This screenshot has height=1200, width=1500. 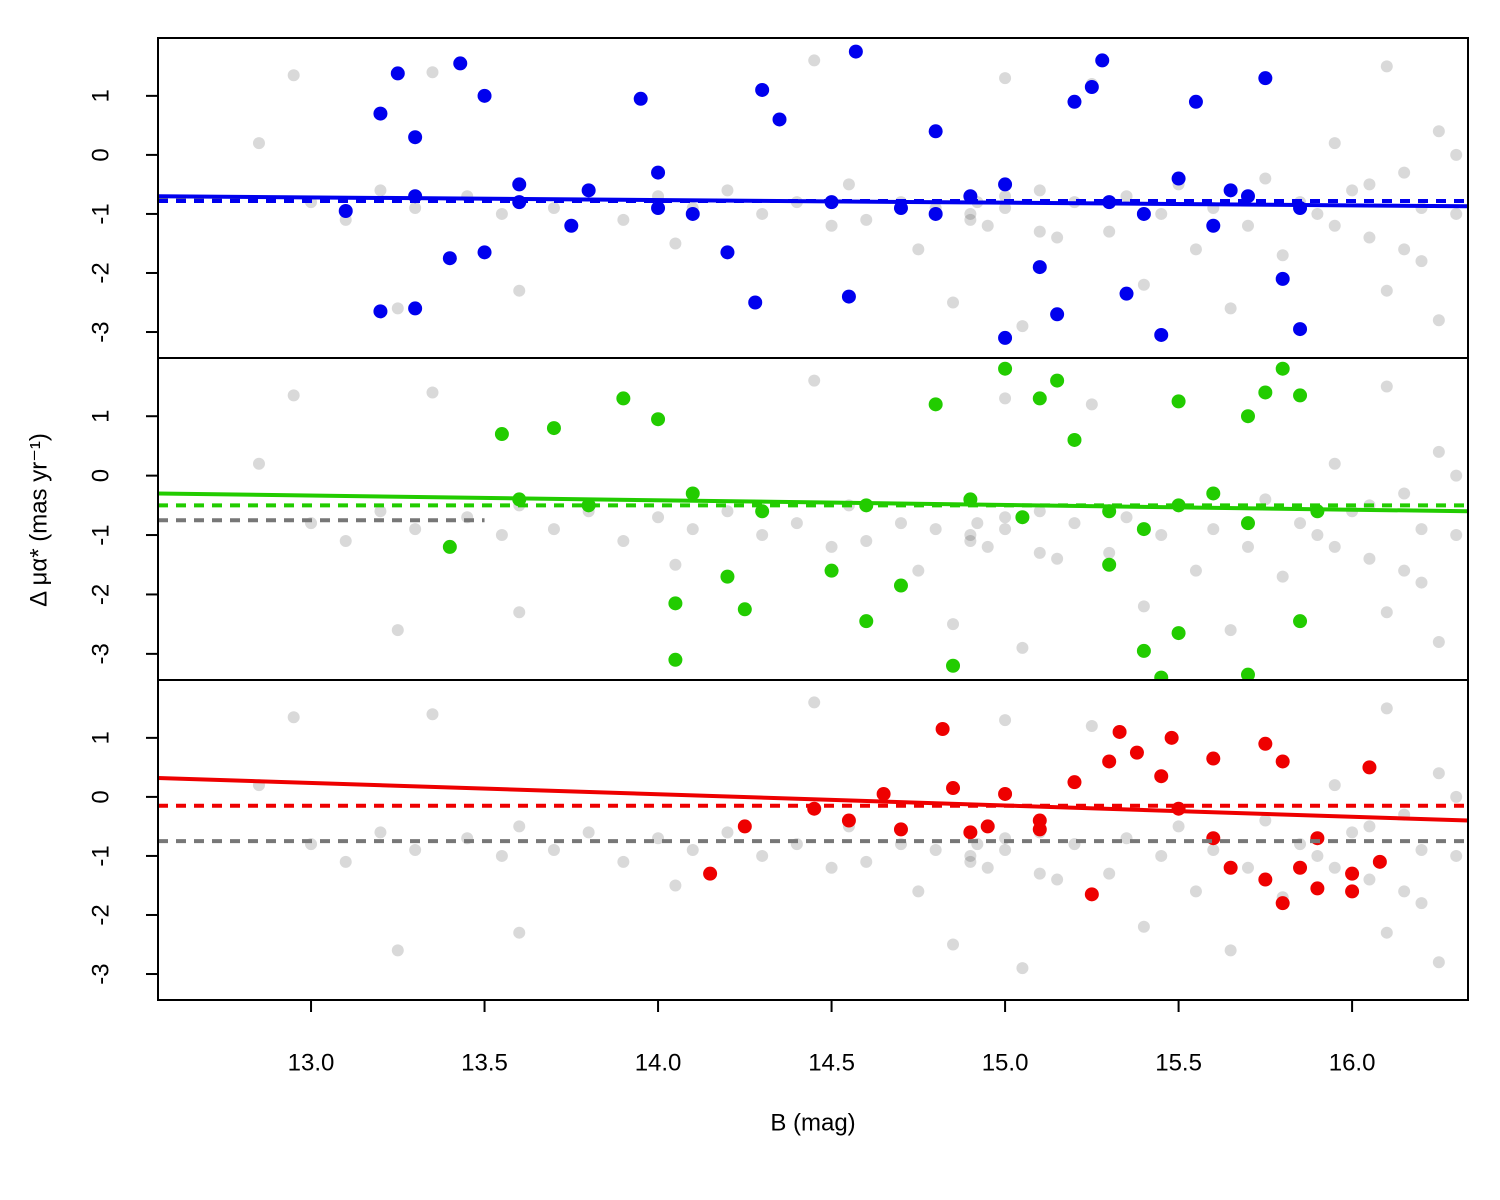 What do you see at coordinates (812, 1122) in the screenshot?
I see `x-axis-label: B (mag)` at bounding box center [812, 1122].